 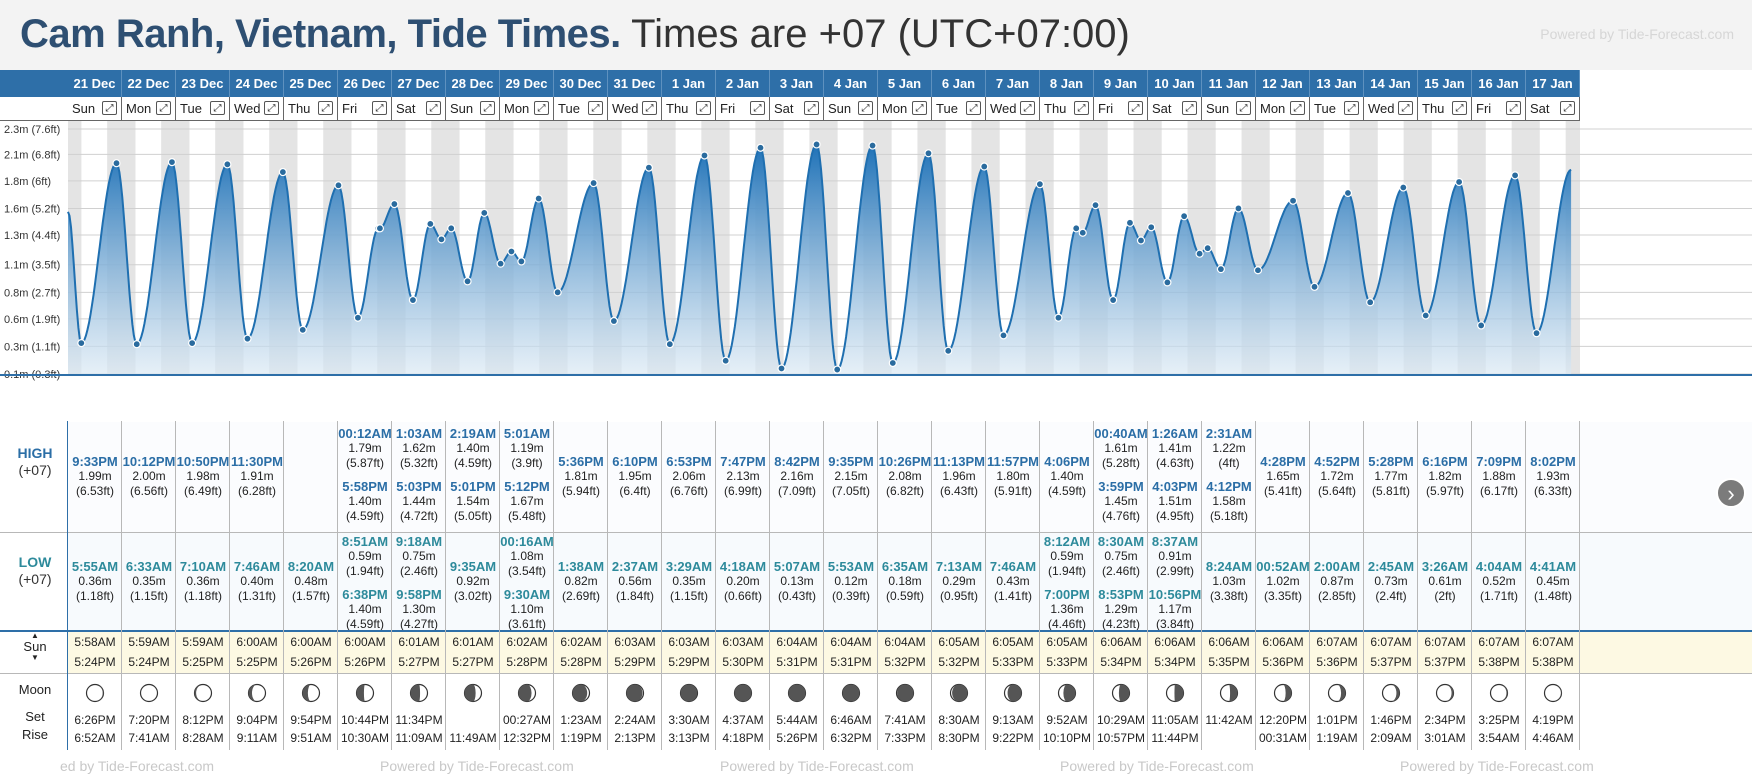 What do you see at coordinates (1553, 477) in the screenshot?
I see `high-tide-cell: 8:02PM 1.93m (6.33ft)` at bounding box center [1553, 477].